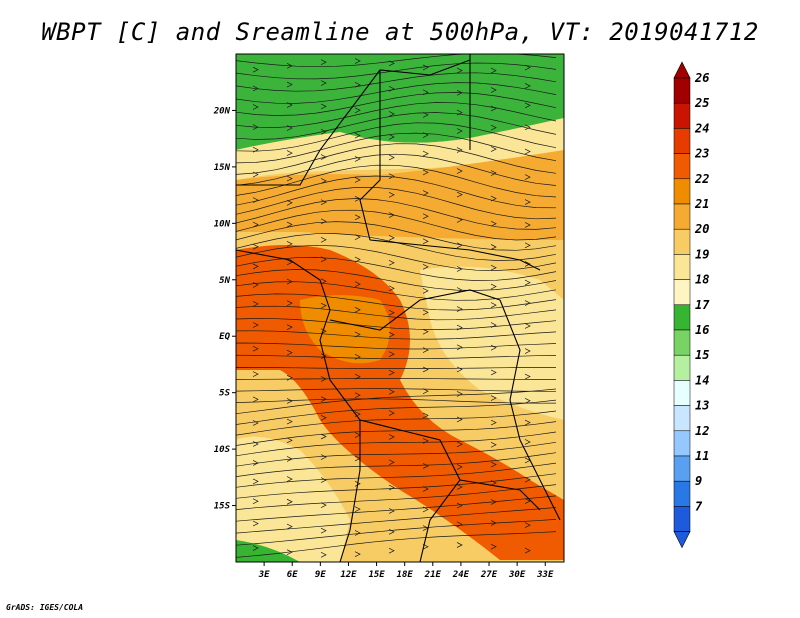 The image size is (800, 618). Describe the element at coordinates (701, 78) in the screenshot. I see `colorbar-label: 26` at that location.